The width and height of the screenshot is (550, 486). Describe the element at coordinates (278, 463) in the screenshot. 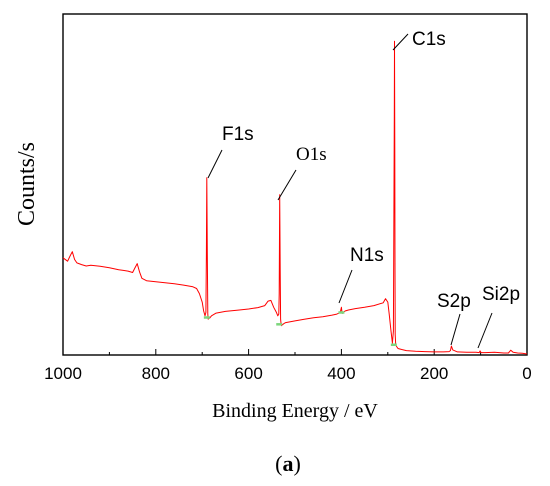

I see `panel-label-open: (` at that location.